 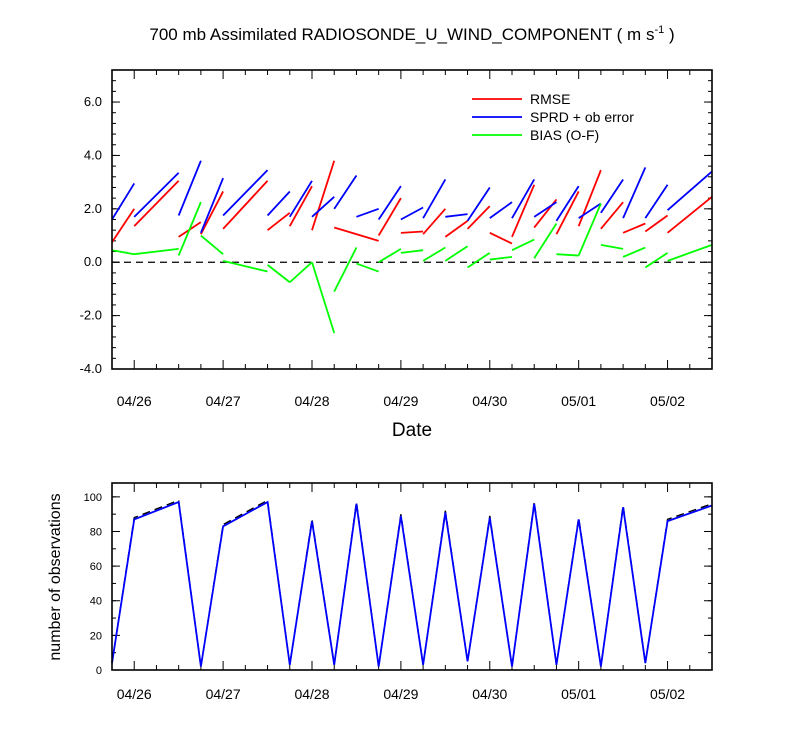 I want to click on bottom-x-tick-label: 04/29, so click(x=400, y=694).